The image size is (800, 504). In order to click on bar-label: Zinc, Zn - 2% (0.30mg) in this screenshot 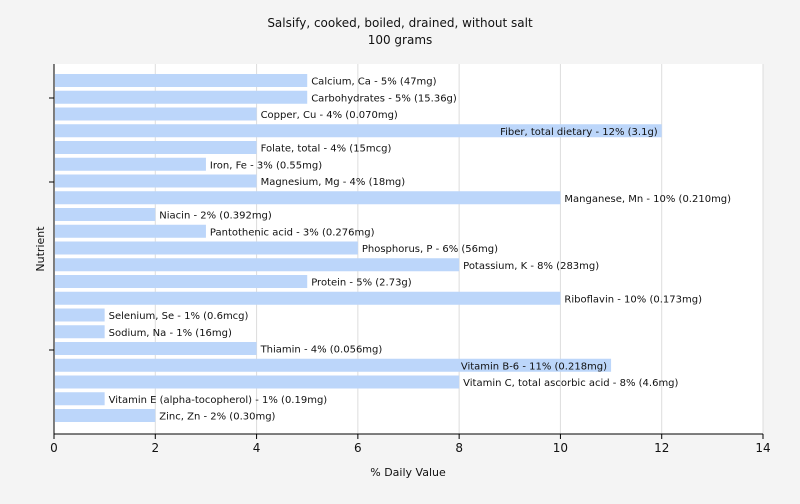, I will do `click(217, 417)`.